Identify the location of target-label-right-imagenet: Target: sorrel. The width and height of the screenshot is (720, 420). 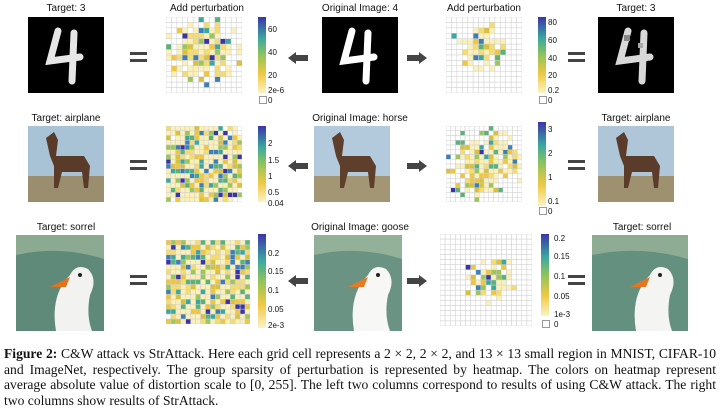
(642, 227).